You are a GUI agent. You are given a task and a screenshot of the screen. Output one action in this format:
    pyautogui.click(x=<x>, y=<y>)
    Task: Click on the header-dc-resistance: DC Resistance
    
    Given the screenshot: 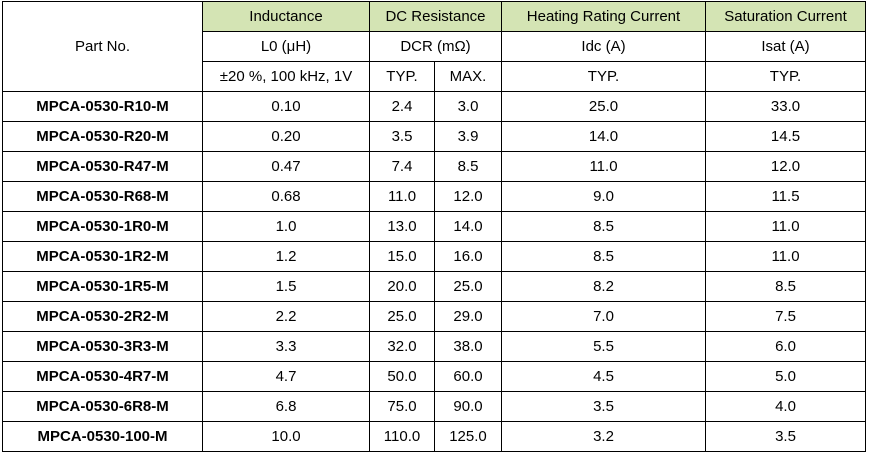 What is the action you would take?
    pyautogui.click(x=435, y=16)
    